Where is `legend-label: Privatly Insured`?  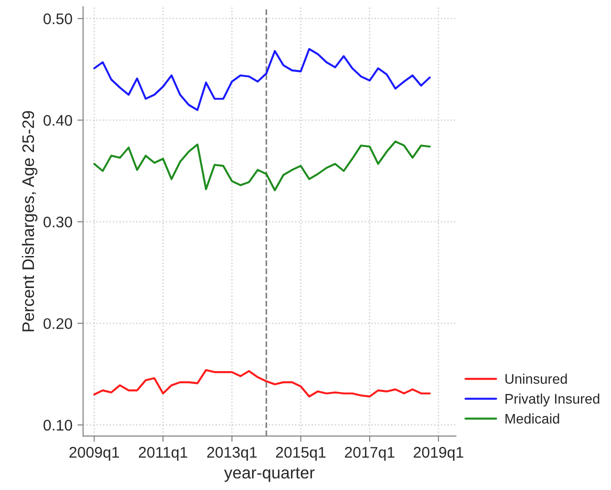
legend-label: Privatly Insured is located at coordinates (553, 400).